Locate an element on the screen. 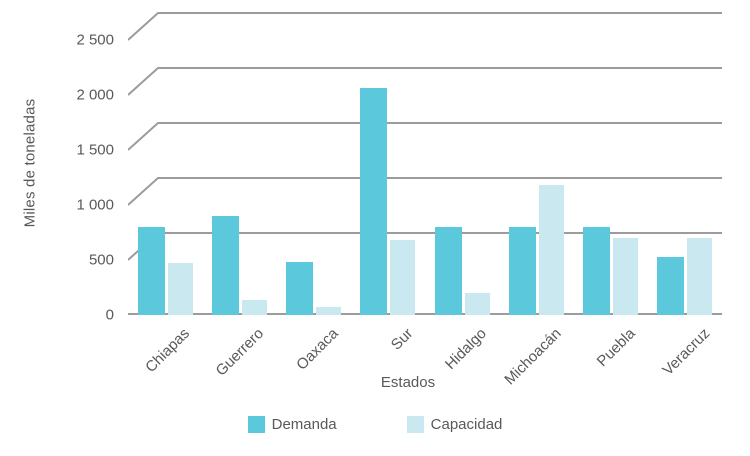 The height and width of the screenshot is (456, 750). bar-group: Sur is located at coordinates (388, 221).